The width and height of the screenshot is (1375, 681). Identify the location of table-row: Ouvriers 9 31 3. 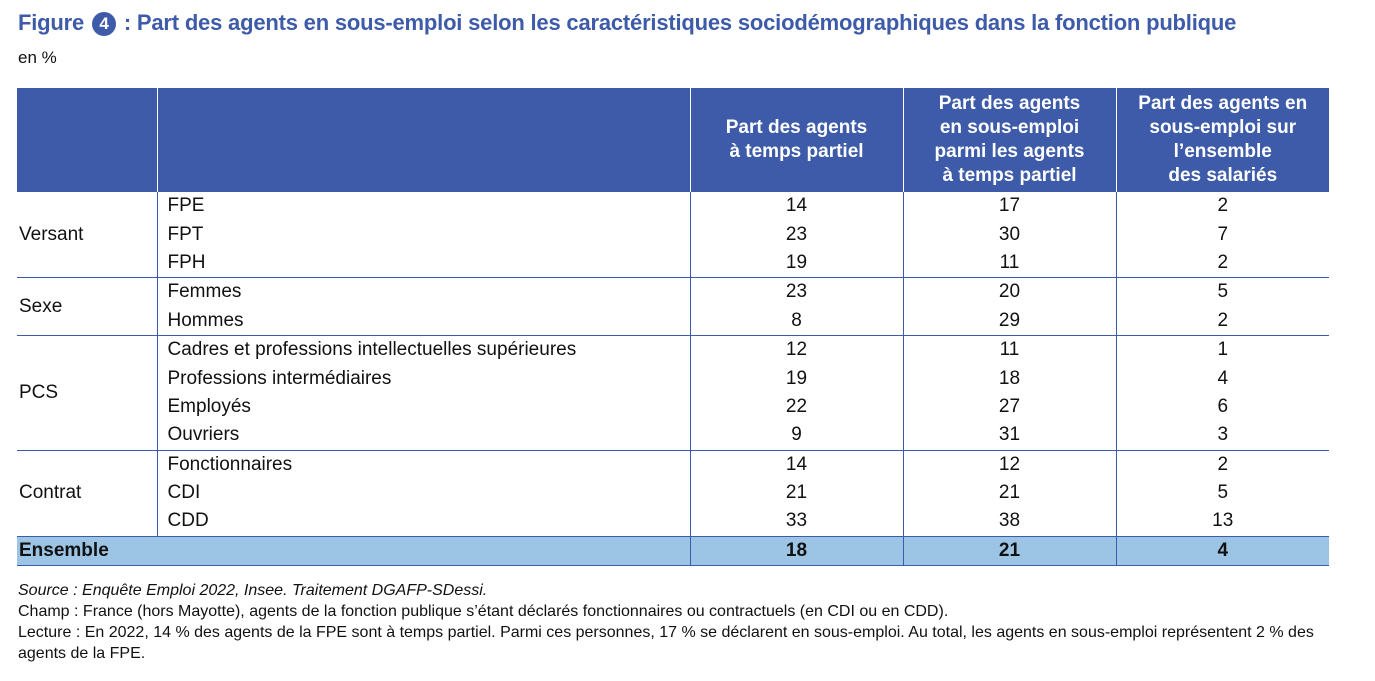
(673, 436).